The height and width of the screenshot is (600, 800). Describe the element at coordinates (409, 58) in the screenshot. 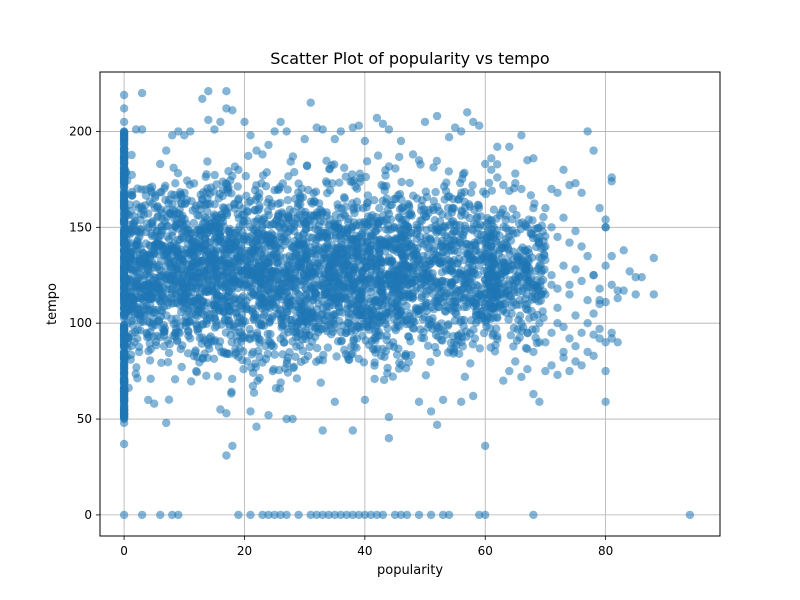

I see `chart-title: Scatter Plot of popularity vs tempo` at that location.